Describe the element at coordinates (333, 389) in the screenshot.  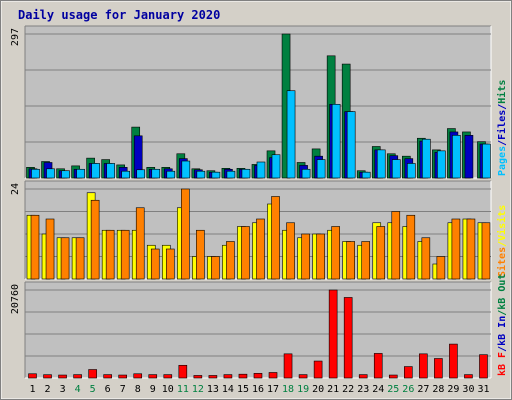
I see `day-label: 21` at that location.